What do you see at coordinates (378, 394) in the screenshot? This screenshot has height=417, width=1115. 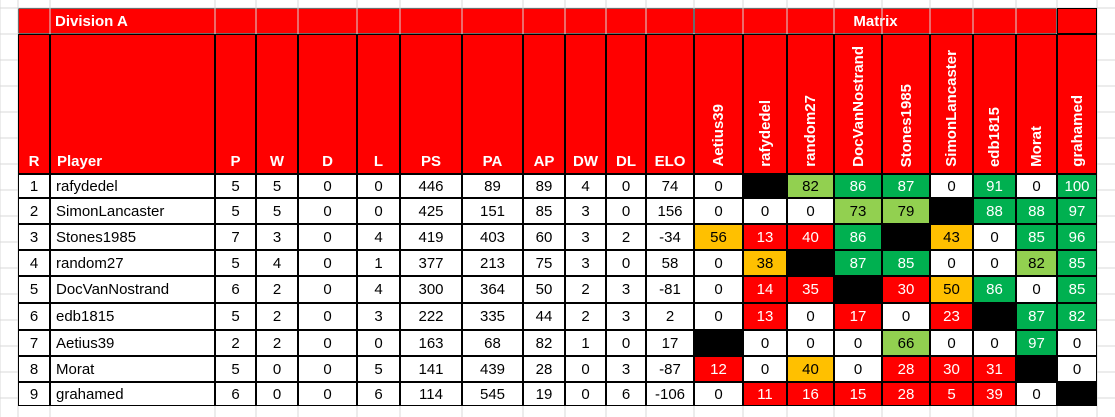 I see `stat-cell-l: 6` at bounding box center [378, 394].